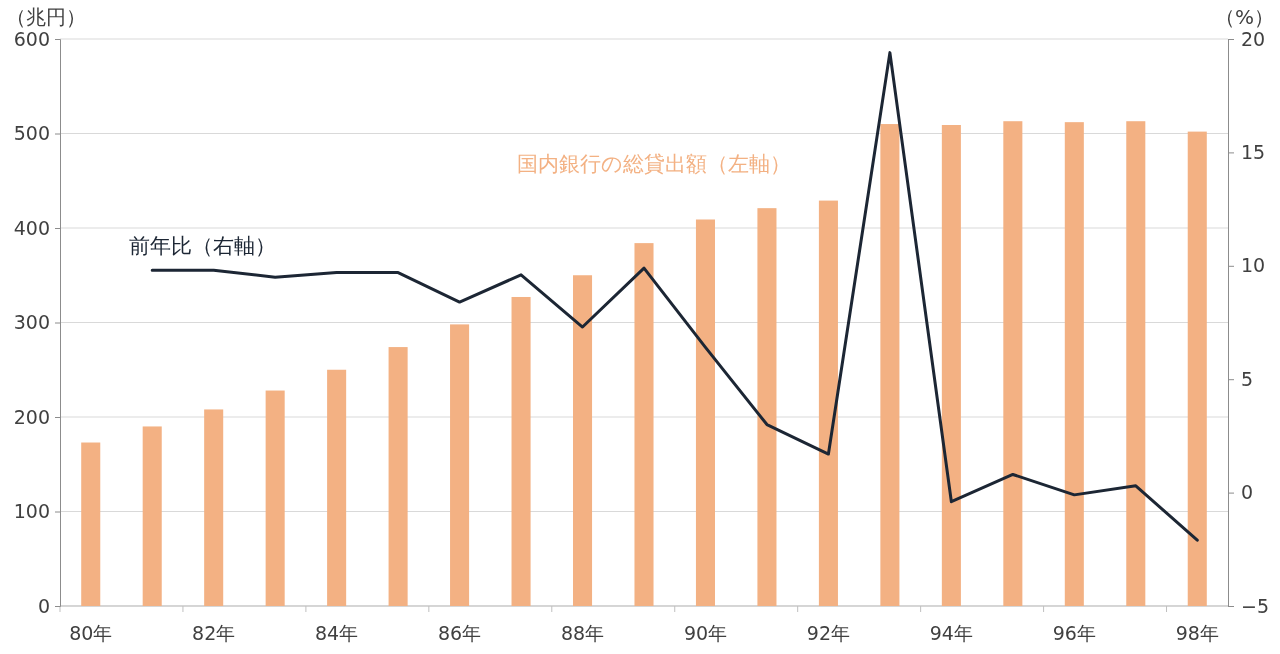  I want to click on x-tick-label: 80年, so click(91, 633).